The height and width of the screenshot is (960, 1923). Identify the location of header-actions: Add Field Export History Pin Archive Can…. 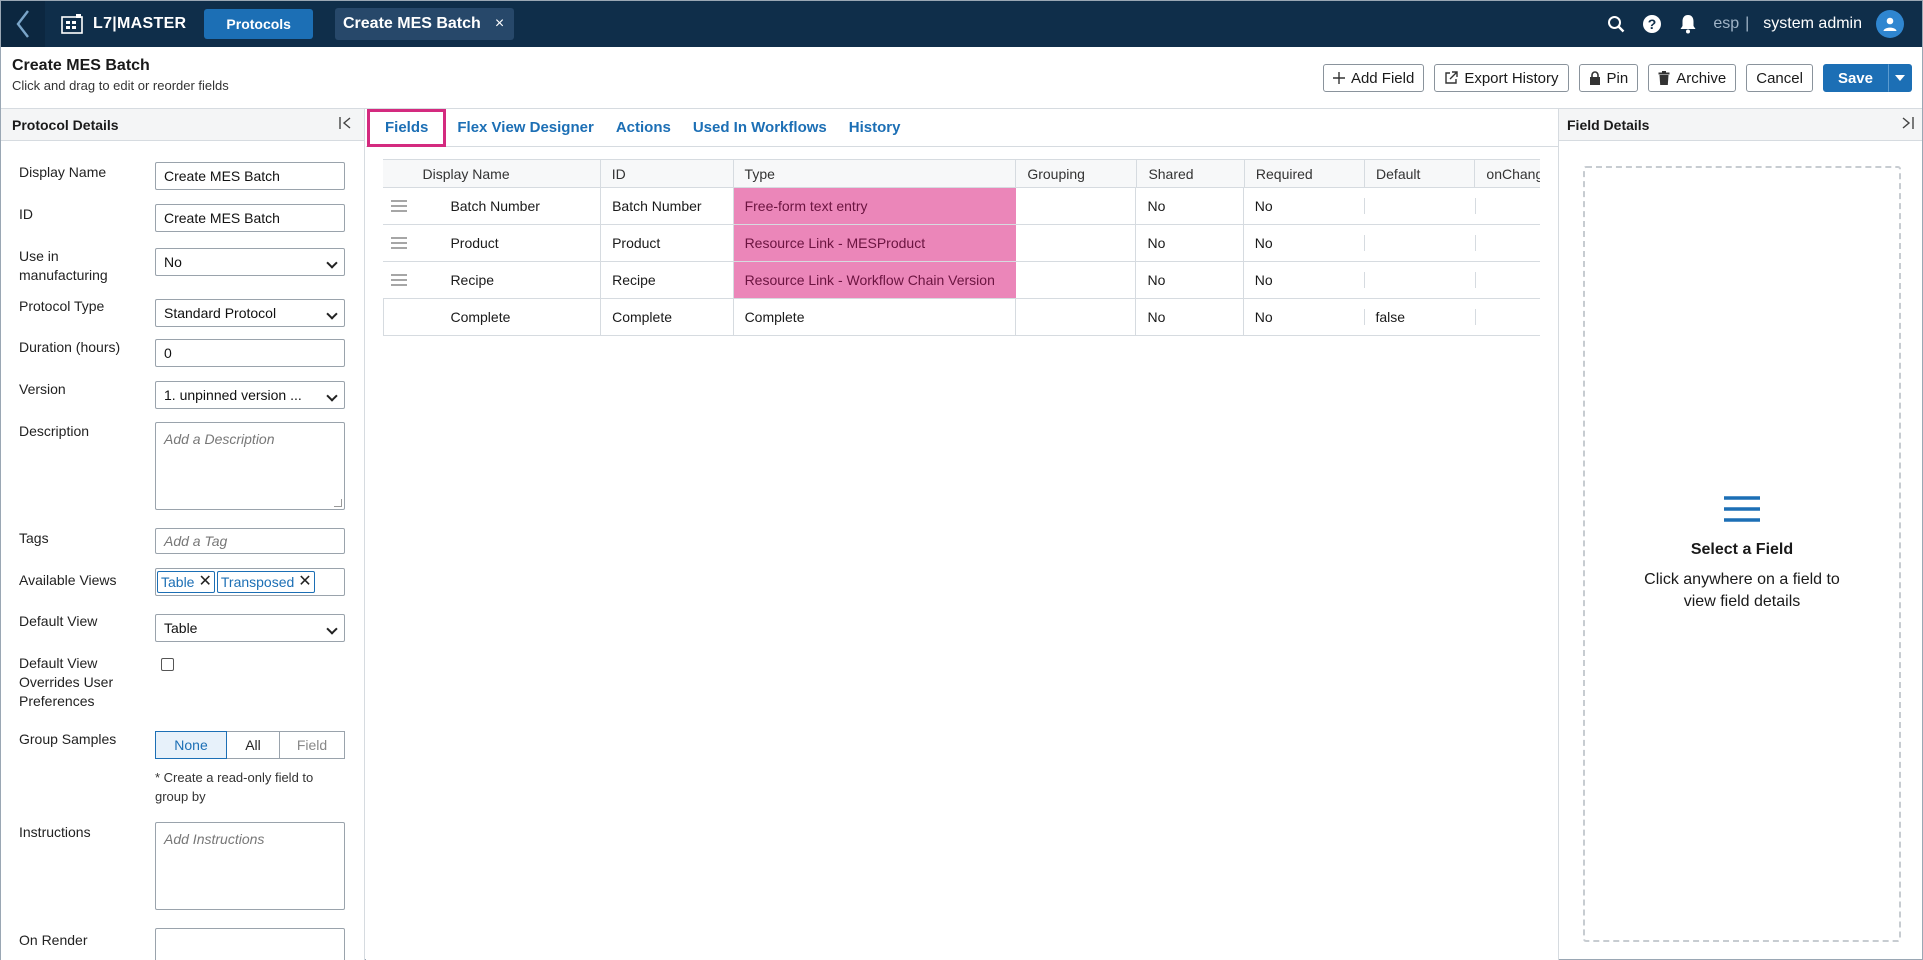
(1617, 78).